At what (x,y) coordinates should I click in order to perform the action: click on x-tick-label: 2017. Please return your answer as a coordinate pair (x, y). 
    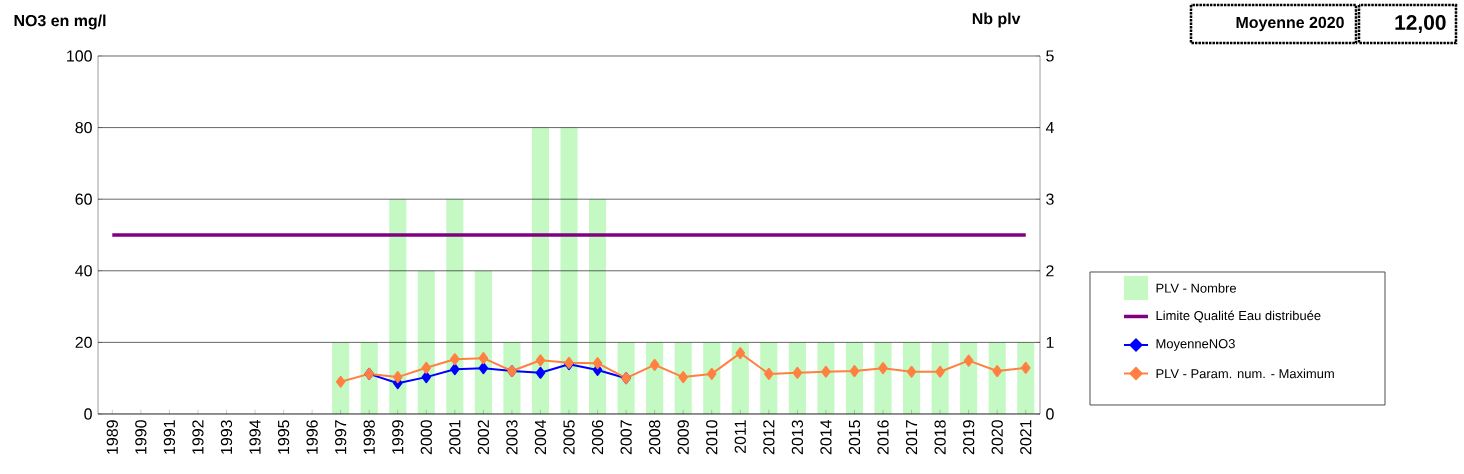
    Looking at the image, I should click on (911, 437).